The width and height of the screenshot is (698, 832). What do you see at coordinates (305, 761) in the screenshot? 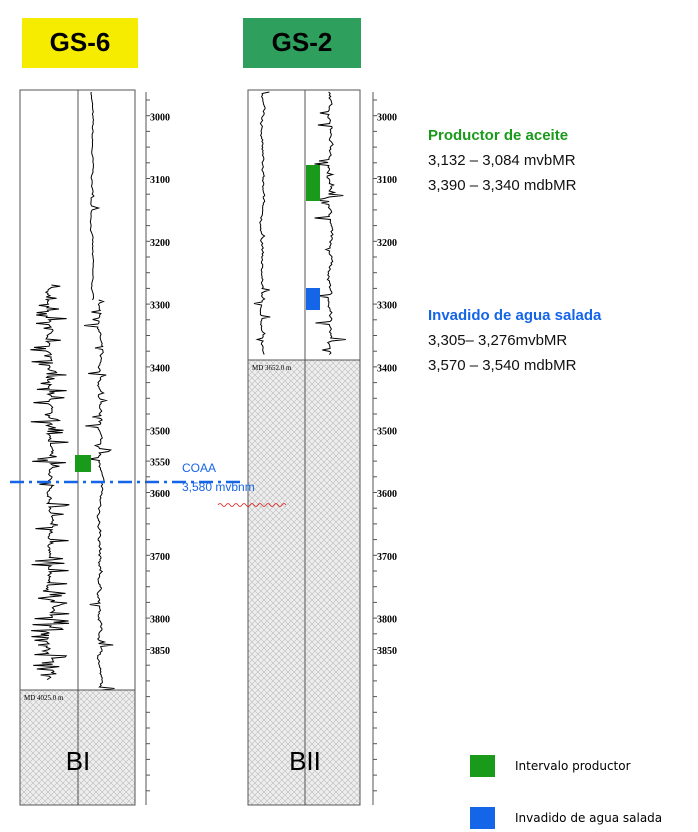
I see `block-label: BII` at bounding box center [305, 761].